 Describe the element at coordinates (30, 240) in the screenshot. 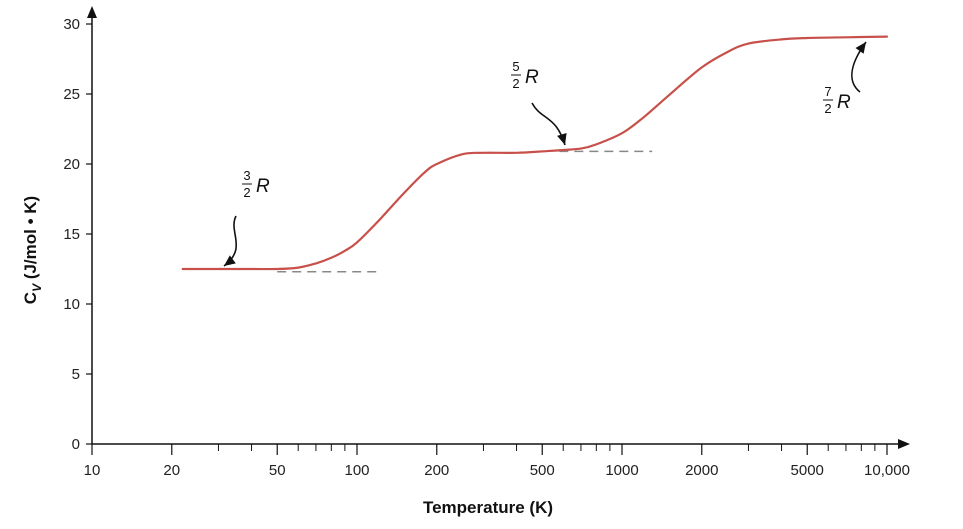

I see `y-axis-title-rest: (J/mol • K)` at that location.